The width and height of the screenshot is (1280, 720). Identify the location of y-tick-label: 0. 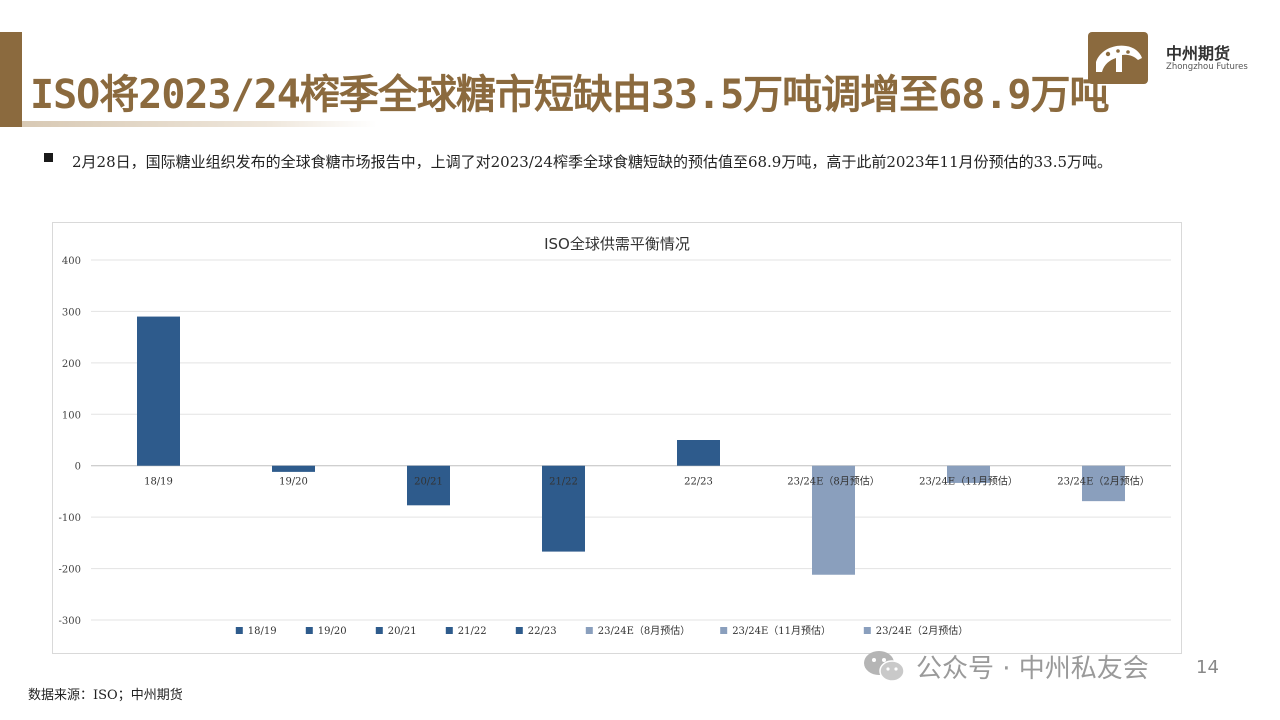
(78, 467).